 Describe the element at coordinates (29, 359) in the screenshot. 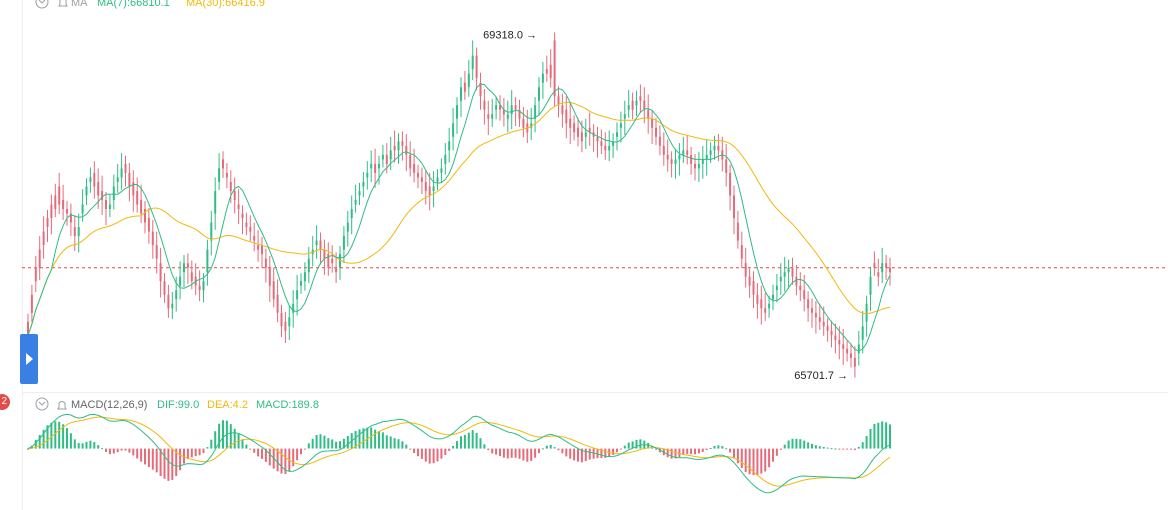

I see `expand-panel-icon` at that location.